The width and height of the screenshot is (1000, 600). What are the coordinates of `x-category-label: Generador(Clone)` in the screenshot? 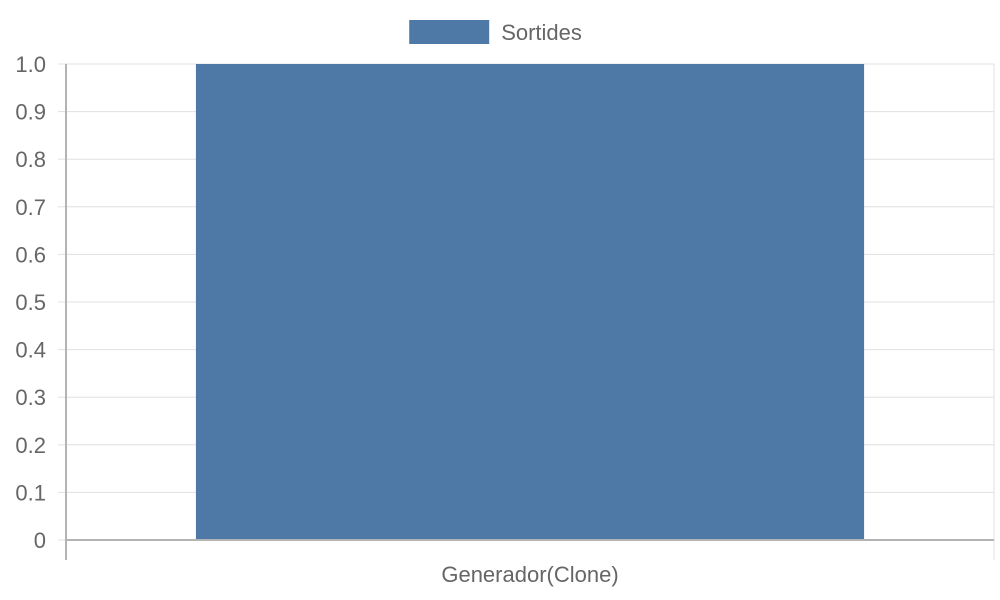 It's located at (529, 574).